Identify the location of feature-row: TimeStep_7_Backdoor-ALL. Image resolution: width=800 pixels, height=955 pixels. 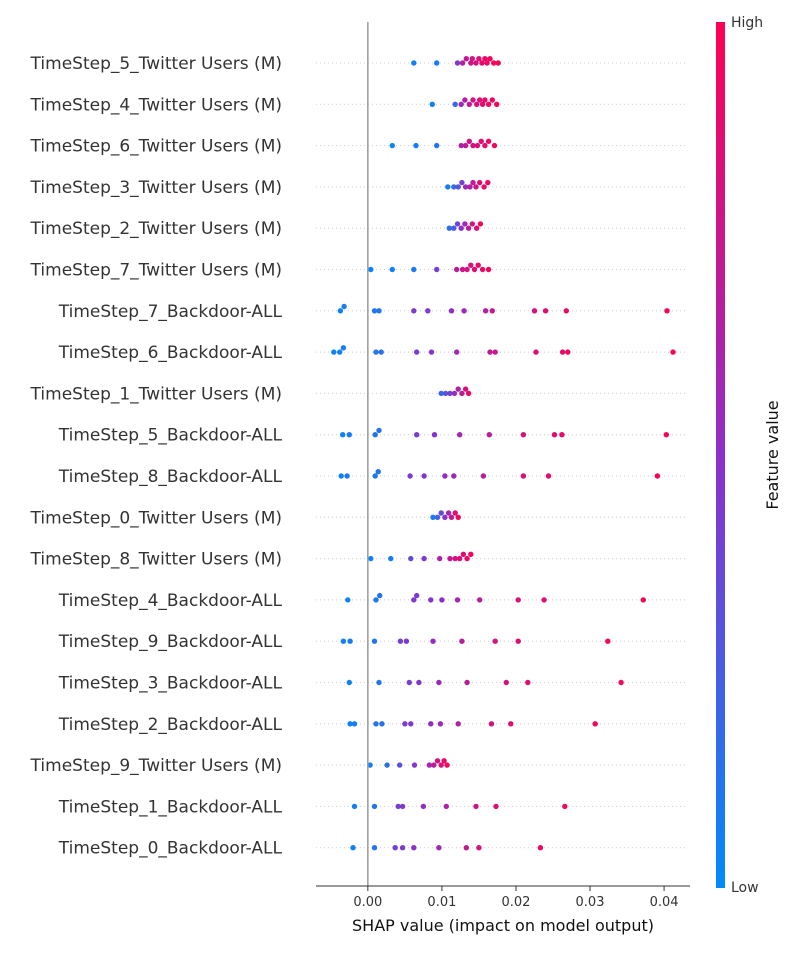
(372, 312).